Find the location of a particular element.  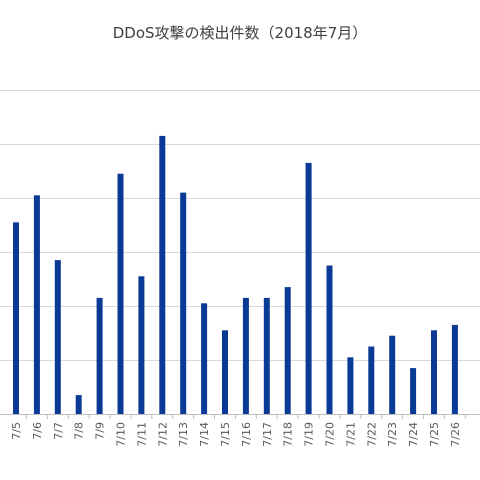

x-tick-label: 7/8 is located at coordinates (79, 431).